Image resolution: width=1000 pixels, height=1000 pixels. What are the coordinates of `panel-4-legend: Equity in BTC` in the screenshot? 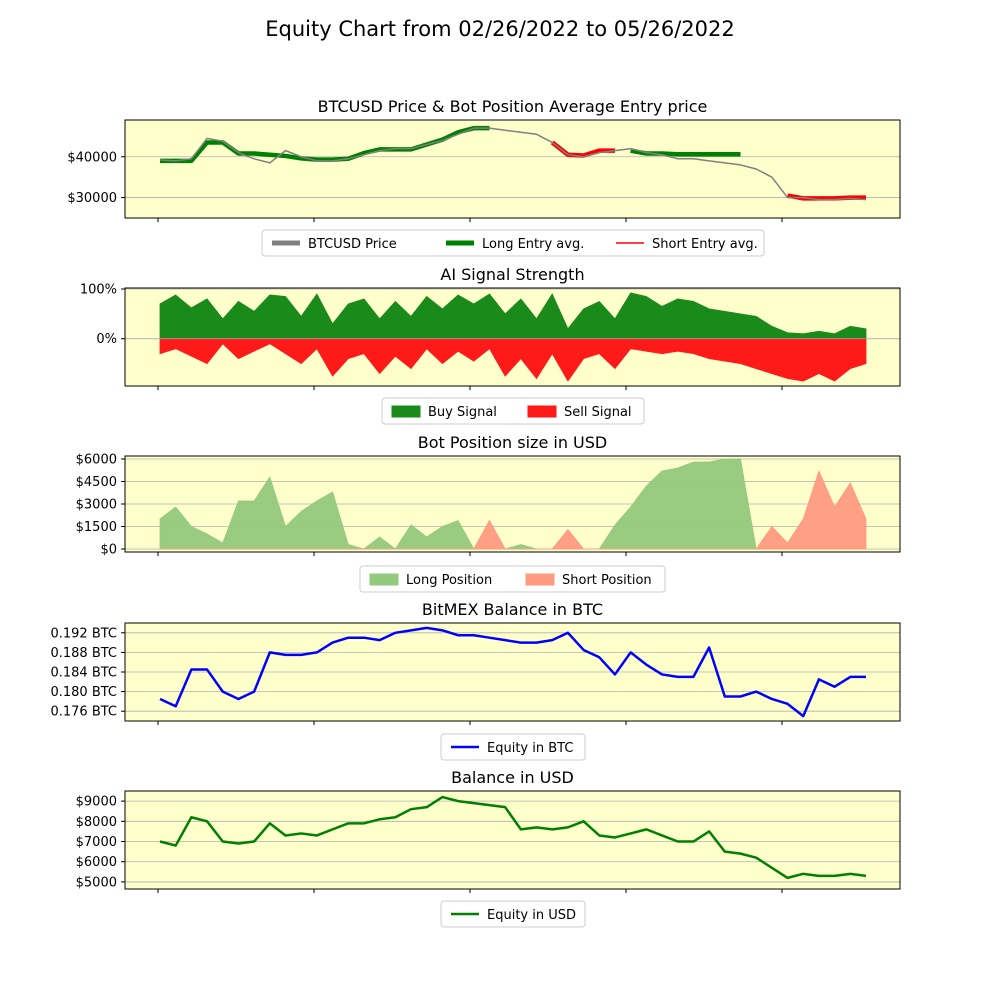 It's located at (513, 747).